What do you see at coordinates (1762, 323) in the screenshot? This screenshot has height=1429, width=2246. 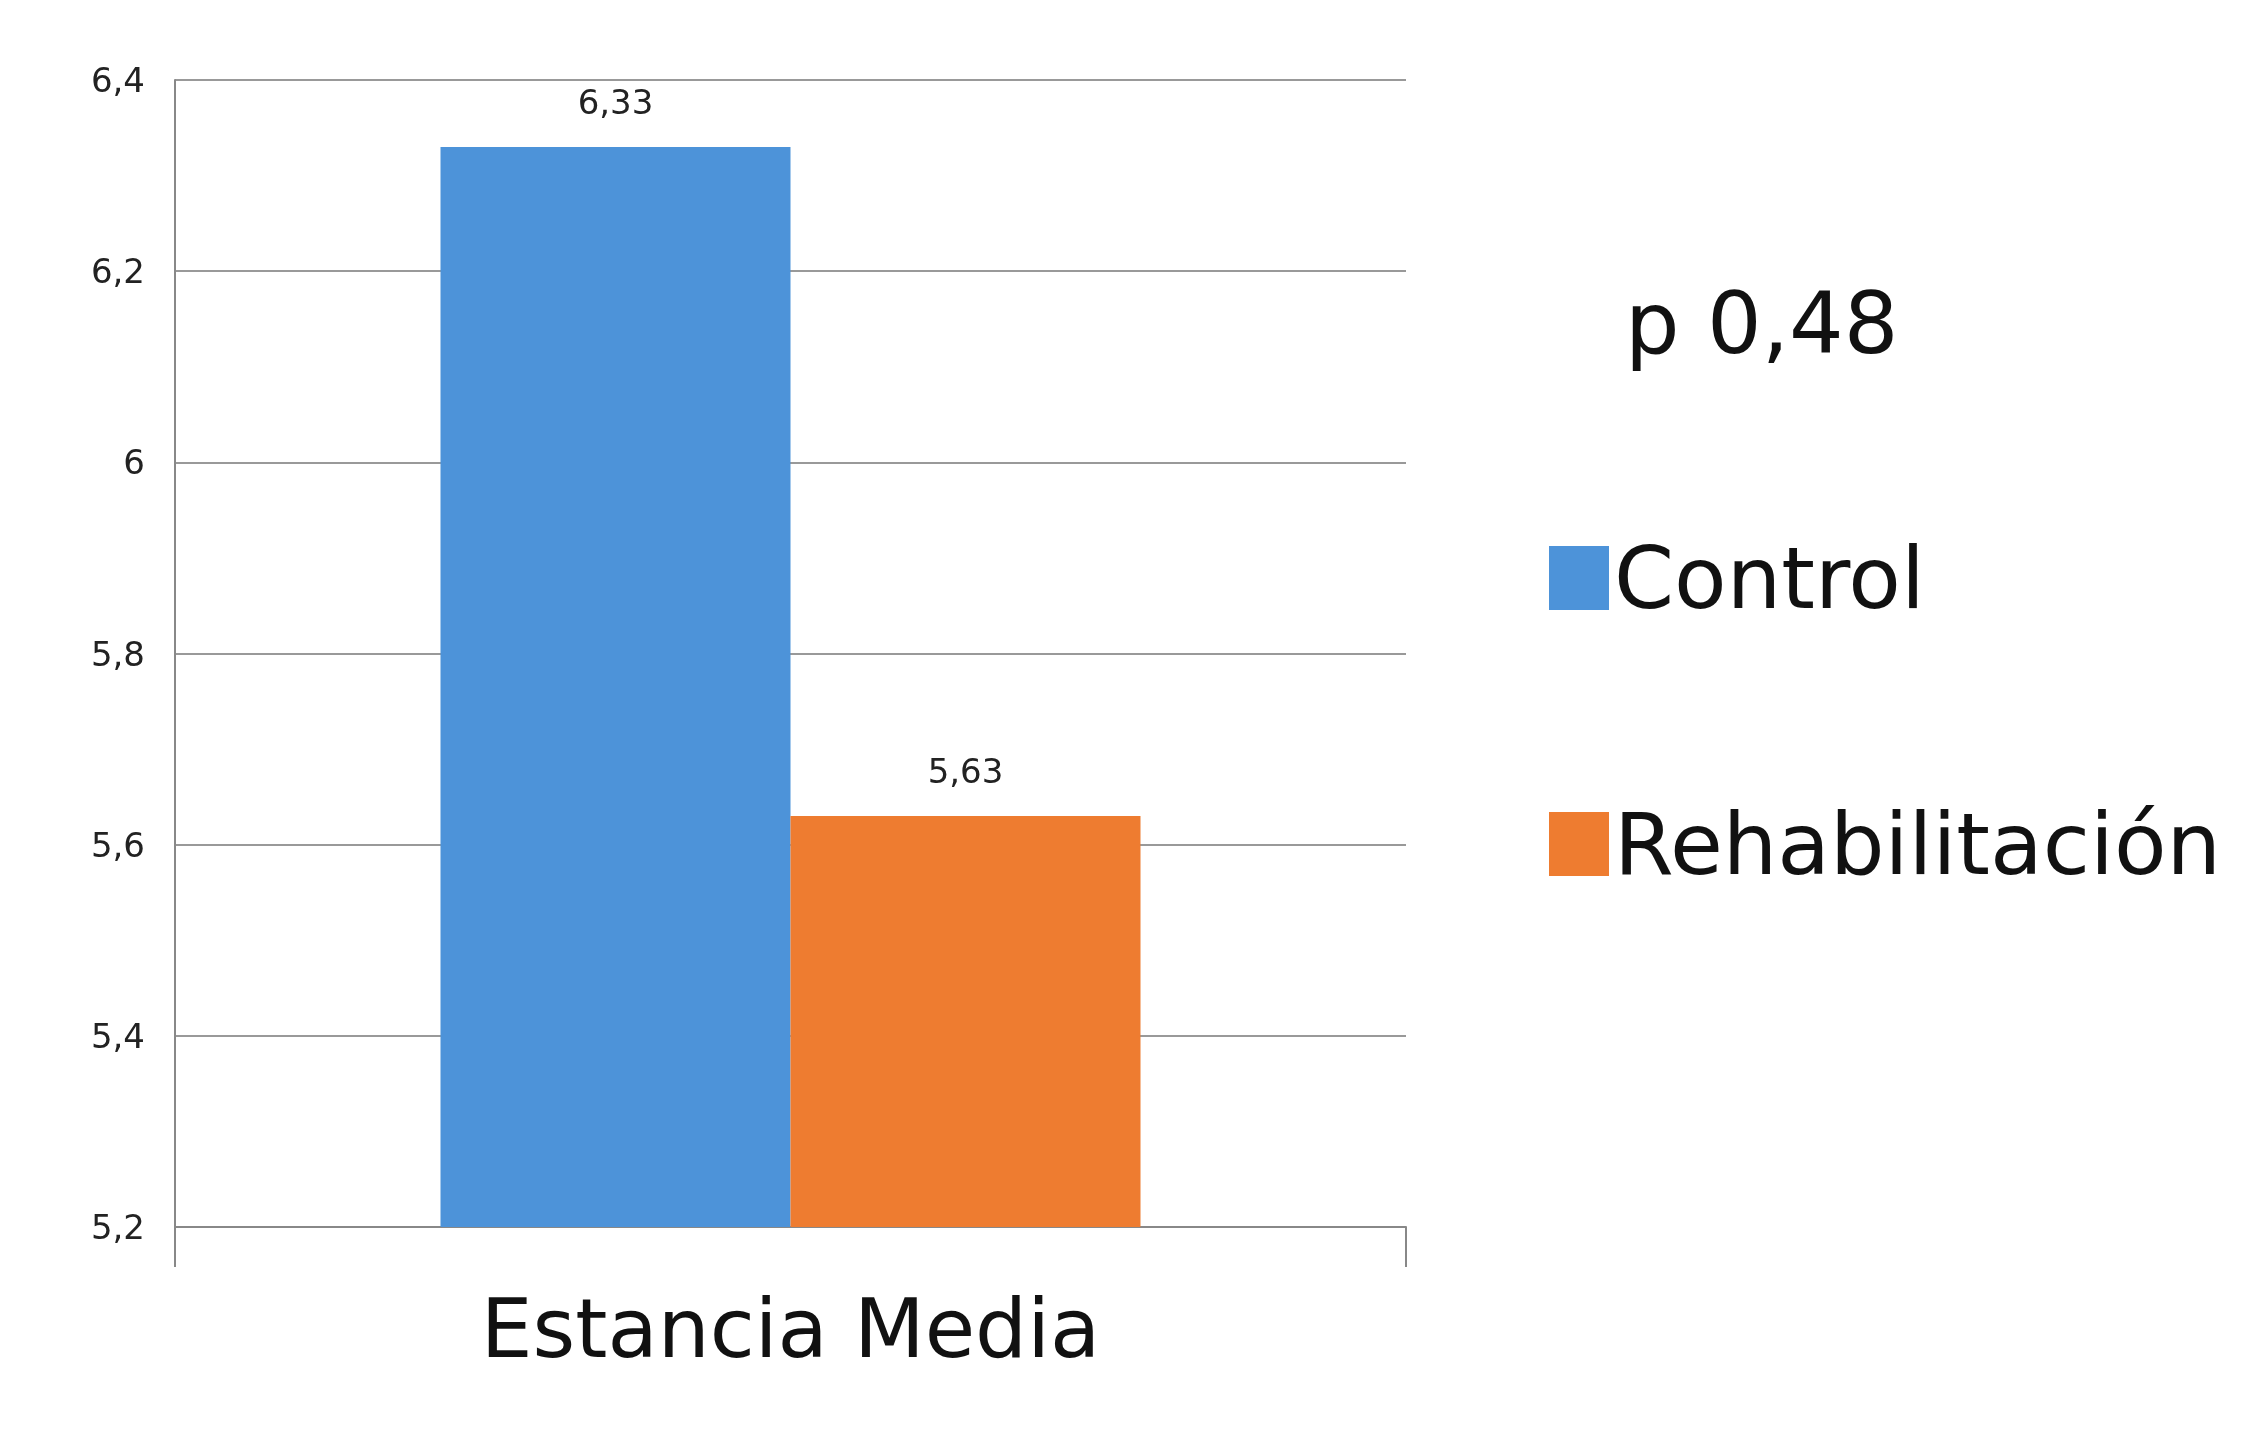 I see `text: p 0,48` at bounding box center [1762, 323].